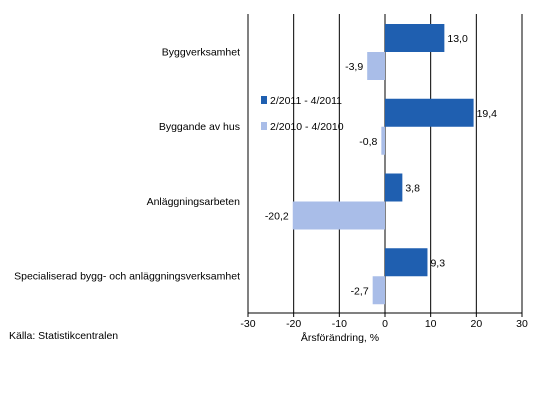 This screenshot has height=402, width=538. I want to click on data-label: -0,8, so click(368, 142).